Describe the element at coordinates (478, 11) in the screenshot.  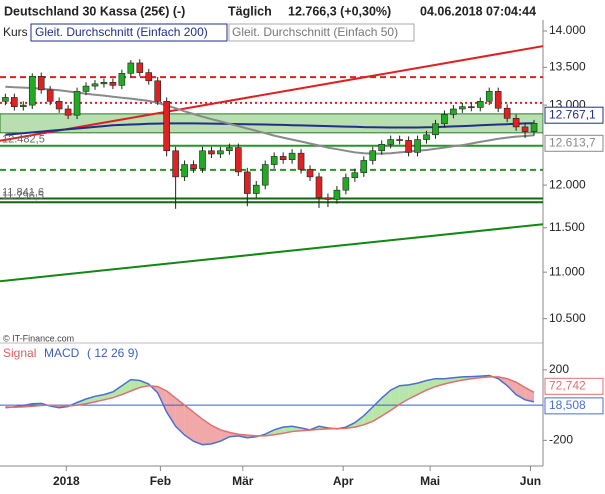
I see `timestamp: 04.06.2018 07:04:44` at that location.